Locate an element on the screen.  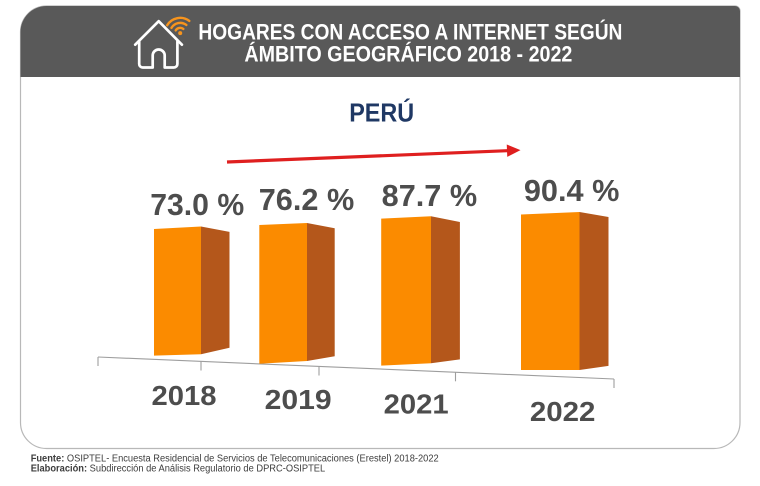
svg-text: ÁMBITO GEOGRÁFICO 2018 - 2022 is located at coordinates (408, 53).